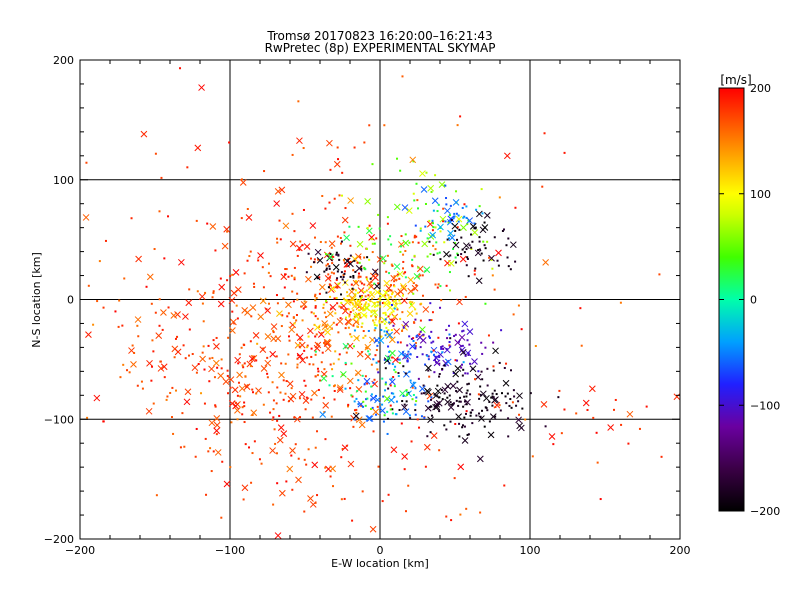 The image size is (800, 600). I want to click on colorbar-tick-label: −200, so click(765, 511).